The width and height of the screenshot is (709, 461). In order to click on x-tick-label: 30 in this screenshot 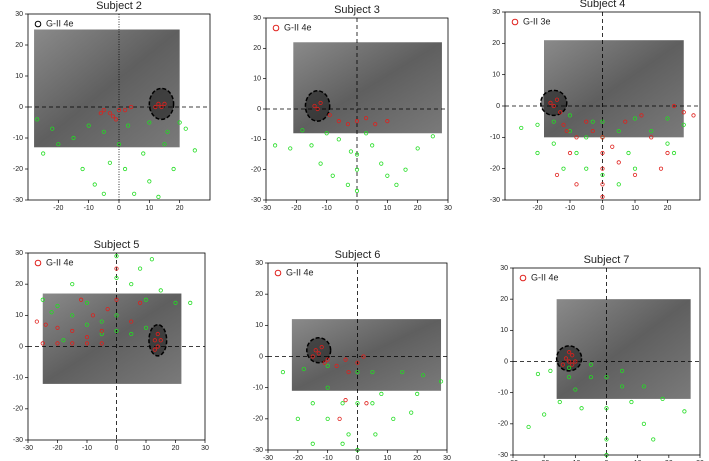, I will do `click(447, 458)`.